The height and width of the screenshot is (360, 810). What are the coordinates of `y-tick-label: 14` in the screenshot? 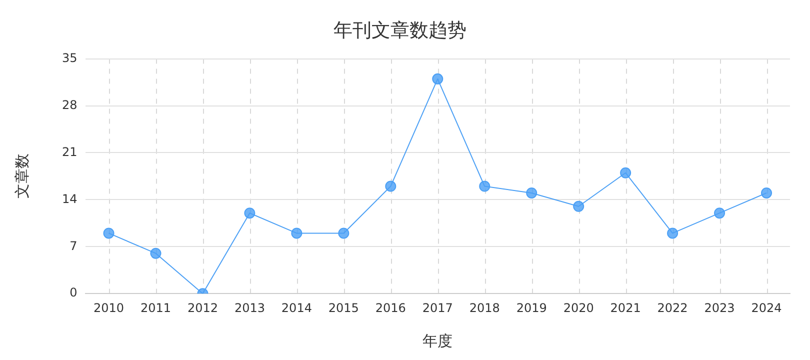 It's located at (70, 199).